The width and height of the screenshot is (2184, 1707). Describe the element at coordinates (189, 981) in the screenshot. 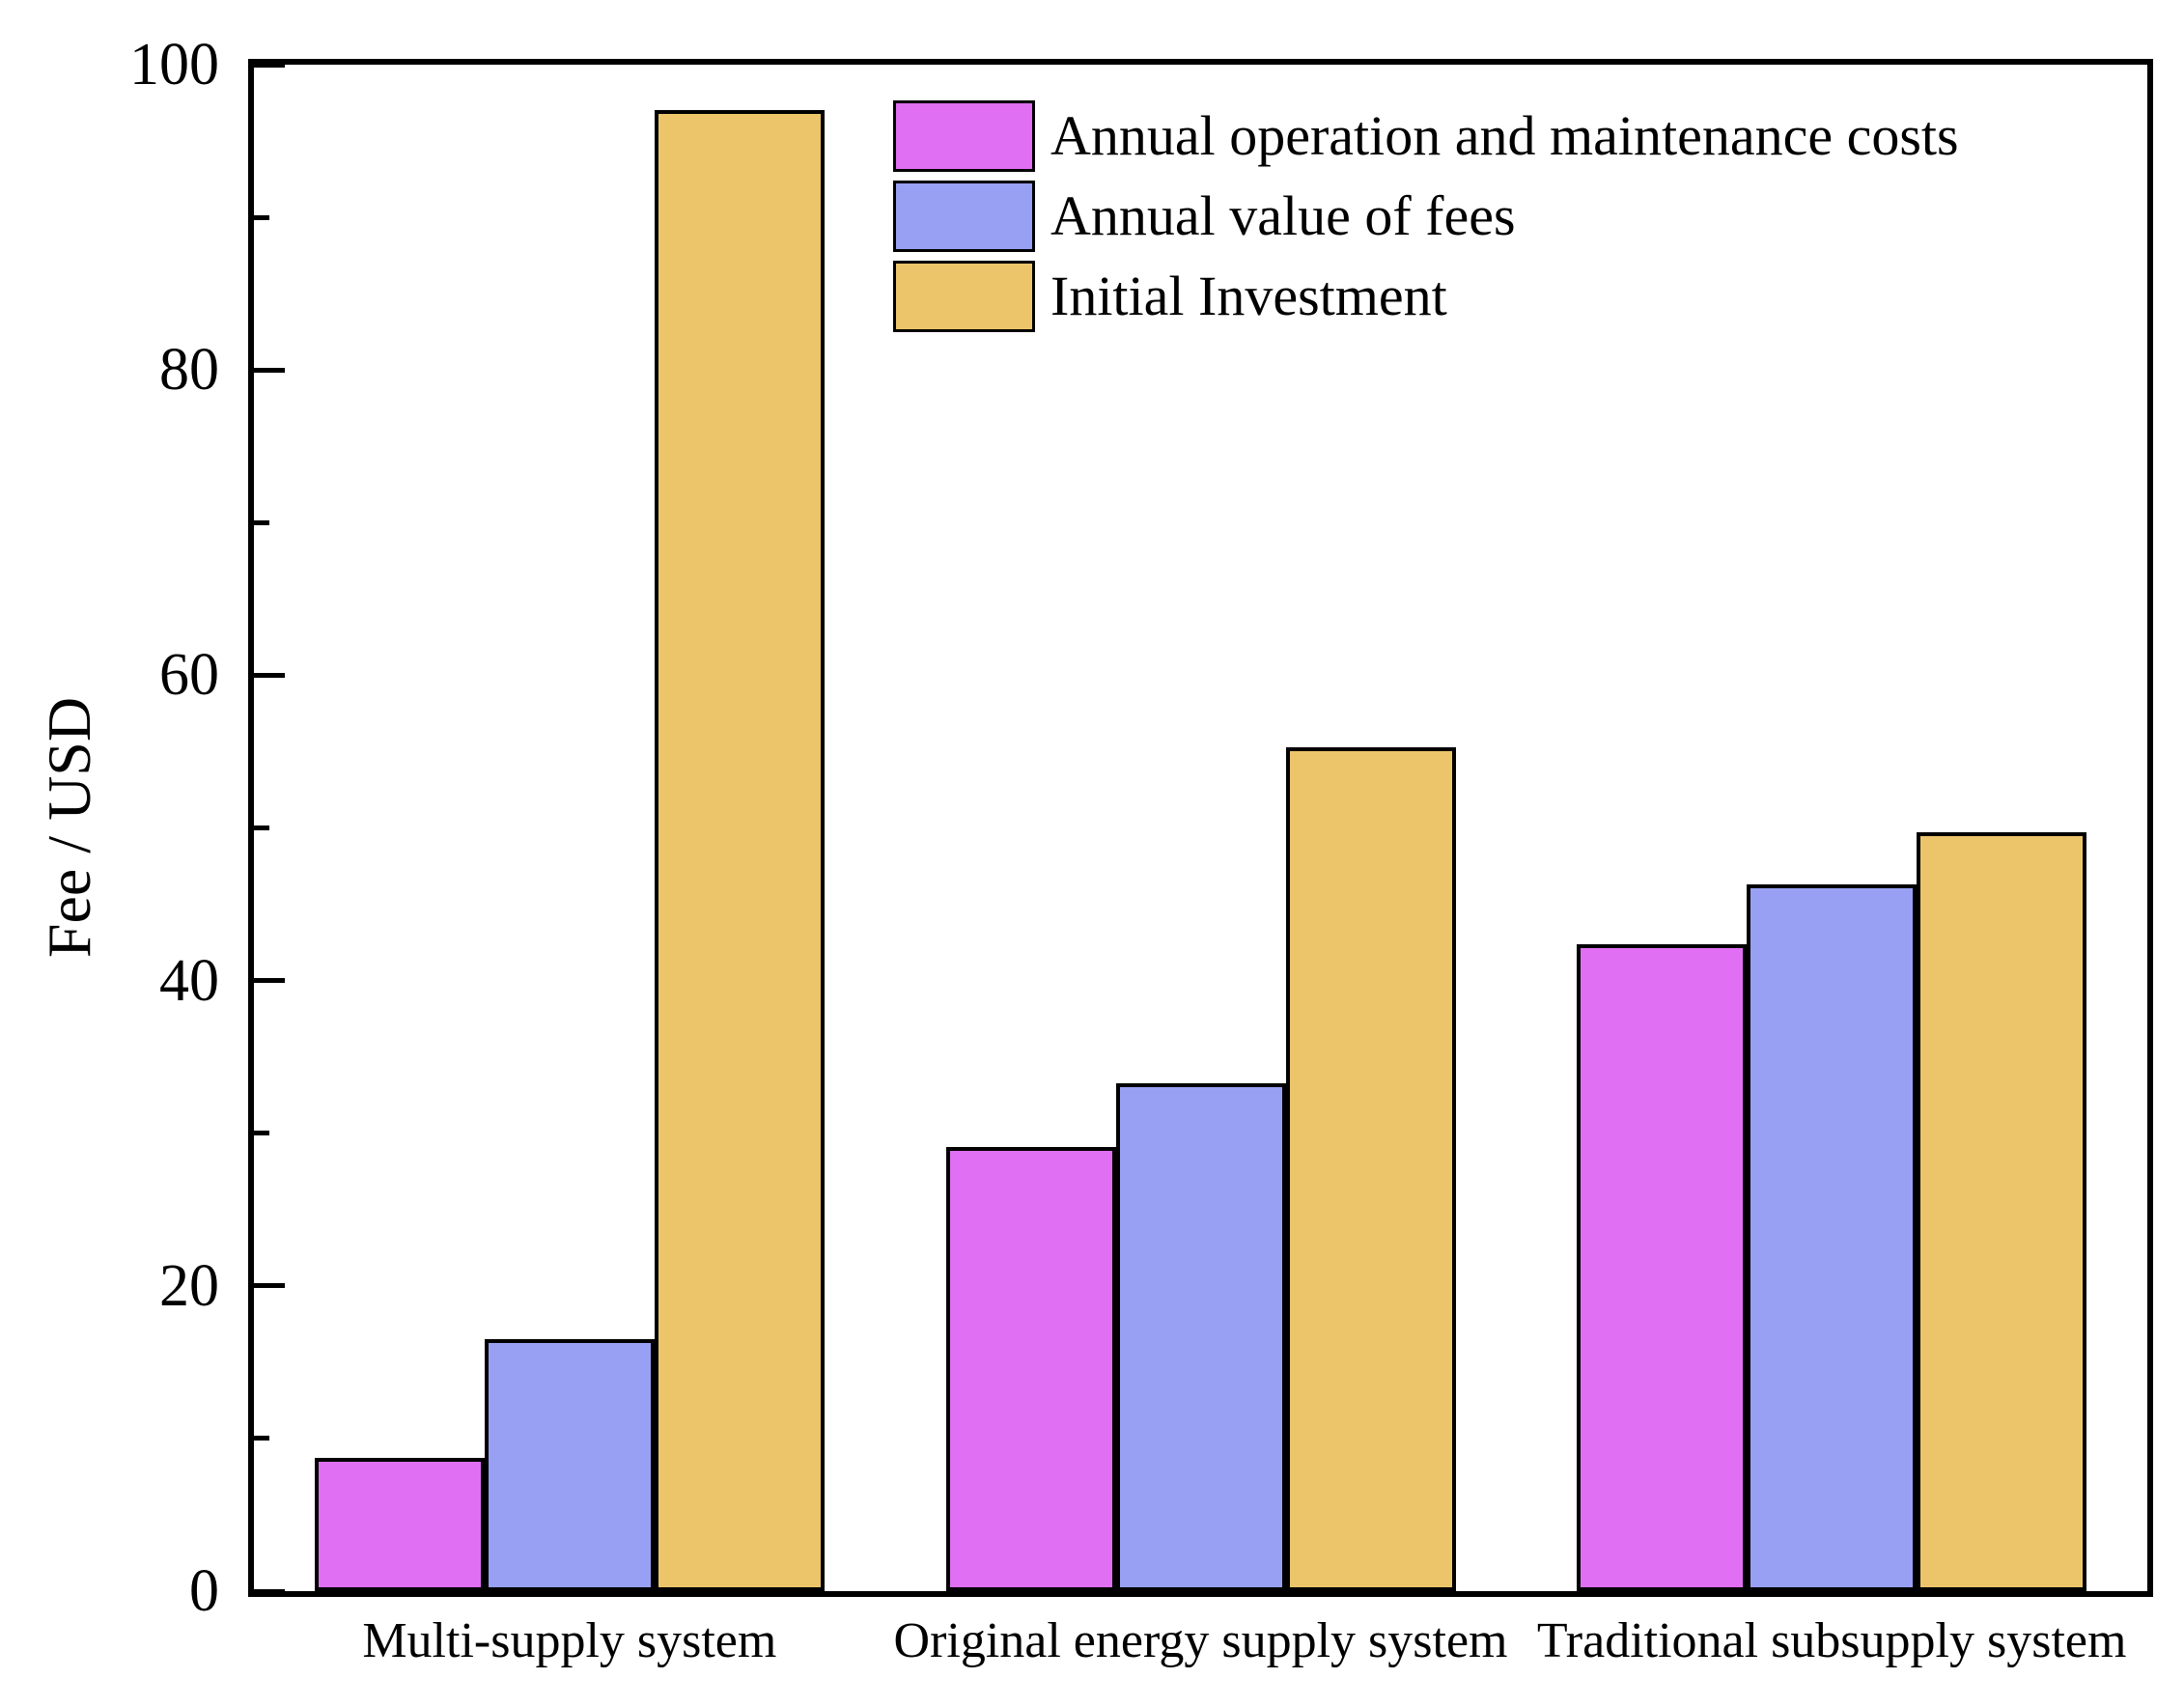

I see `y-tick-label-40: 40` at that location.